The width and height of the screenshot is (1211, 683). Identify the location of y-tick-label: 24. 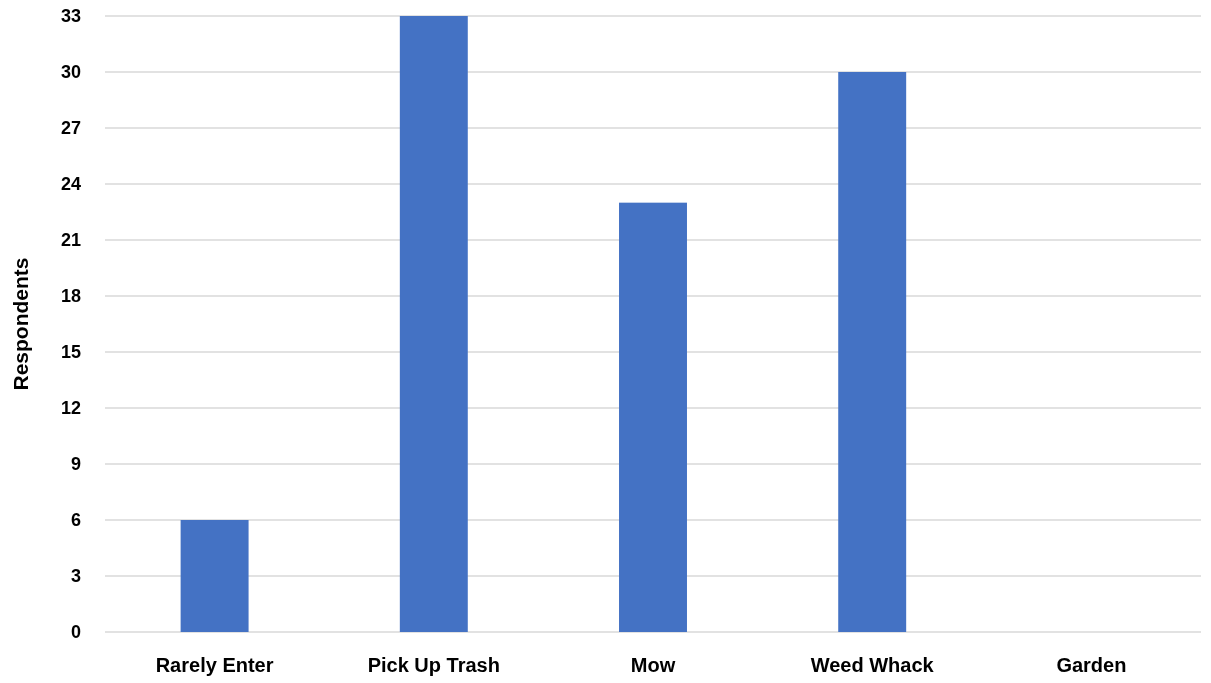
(70, 184).